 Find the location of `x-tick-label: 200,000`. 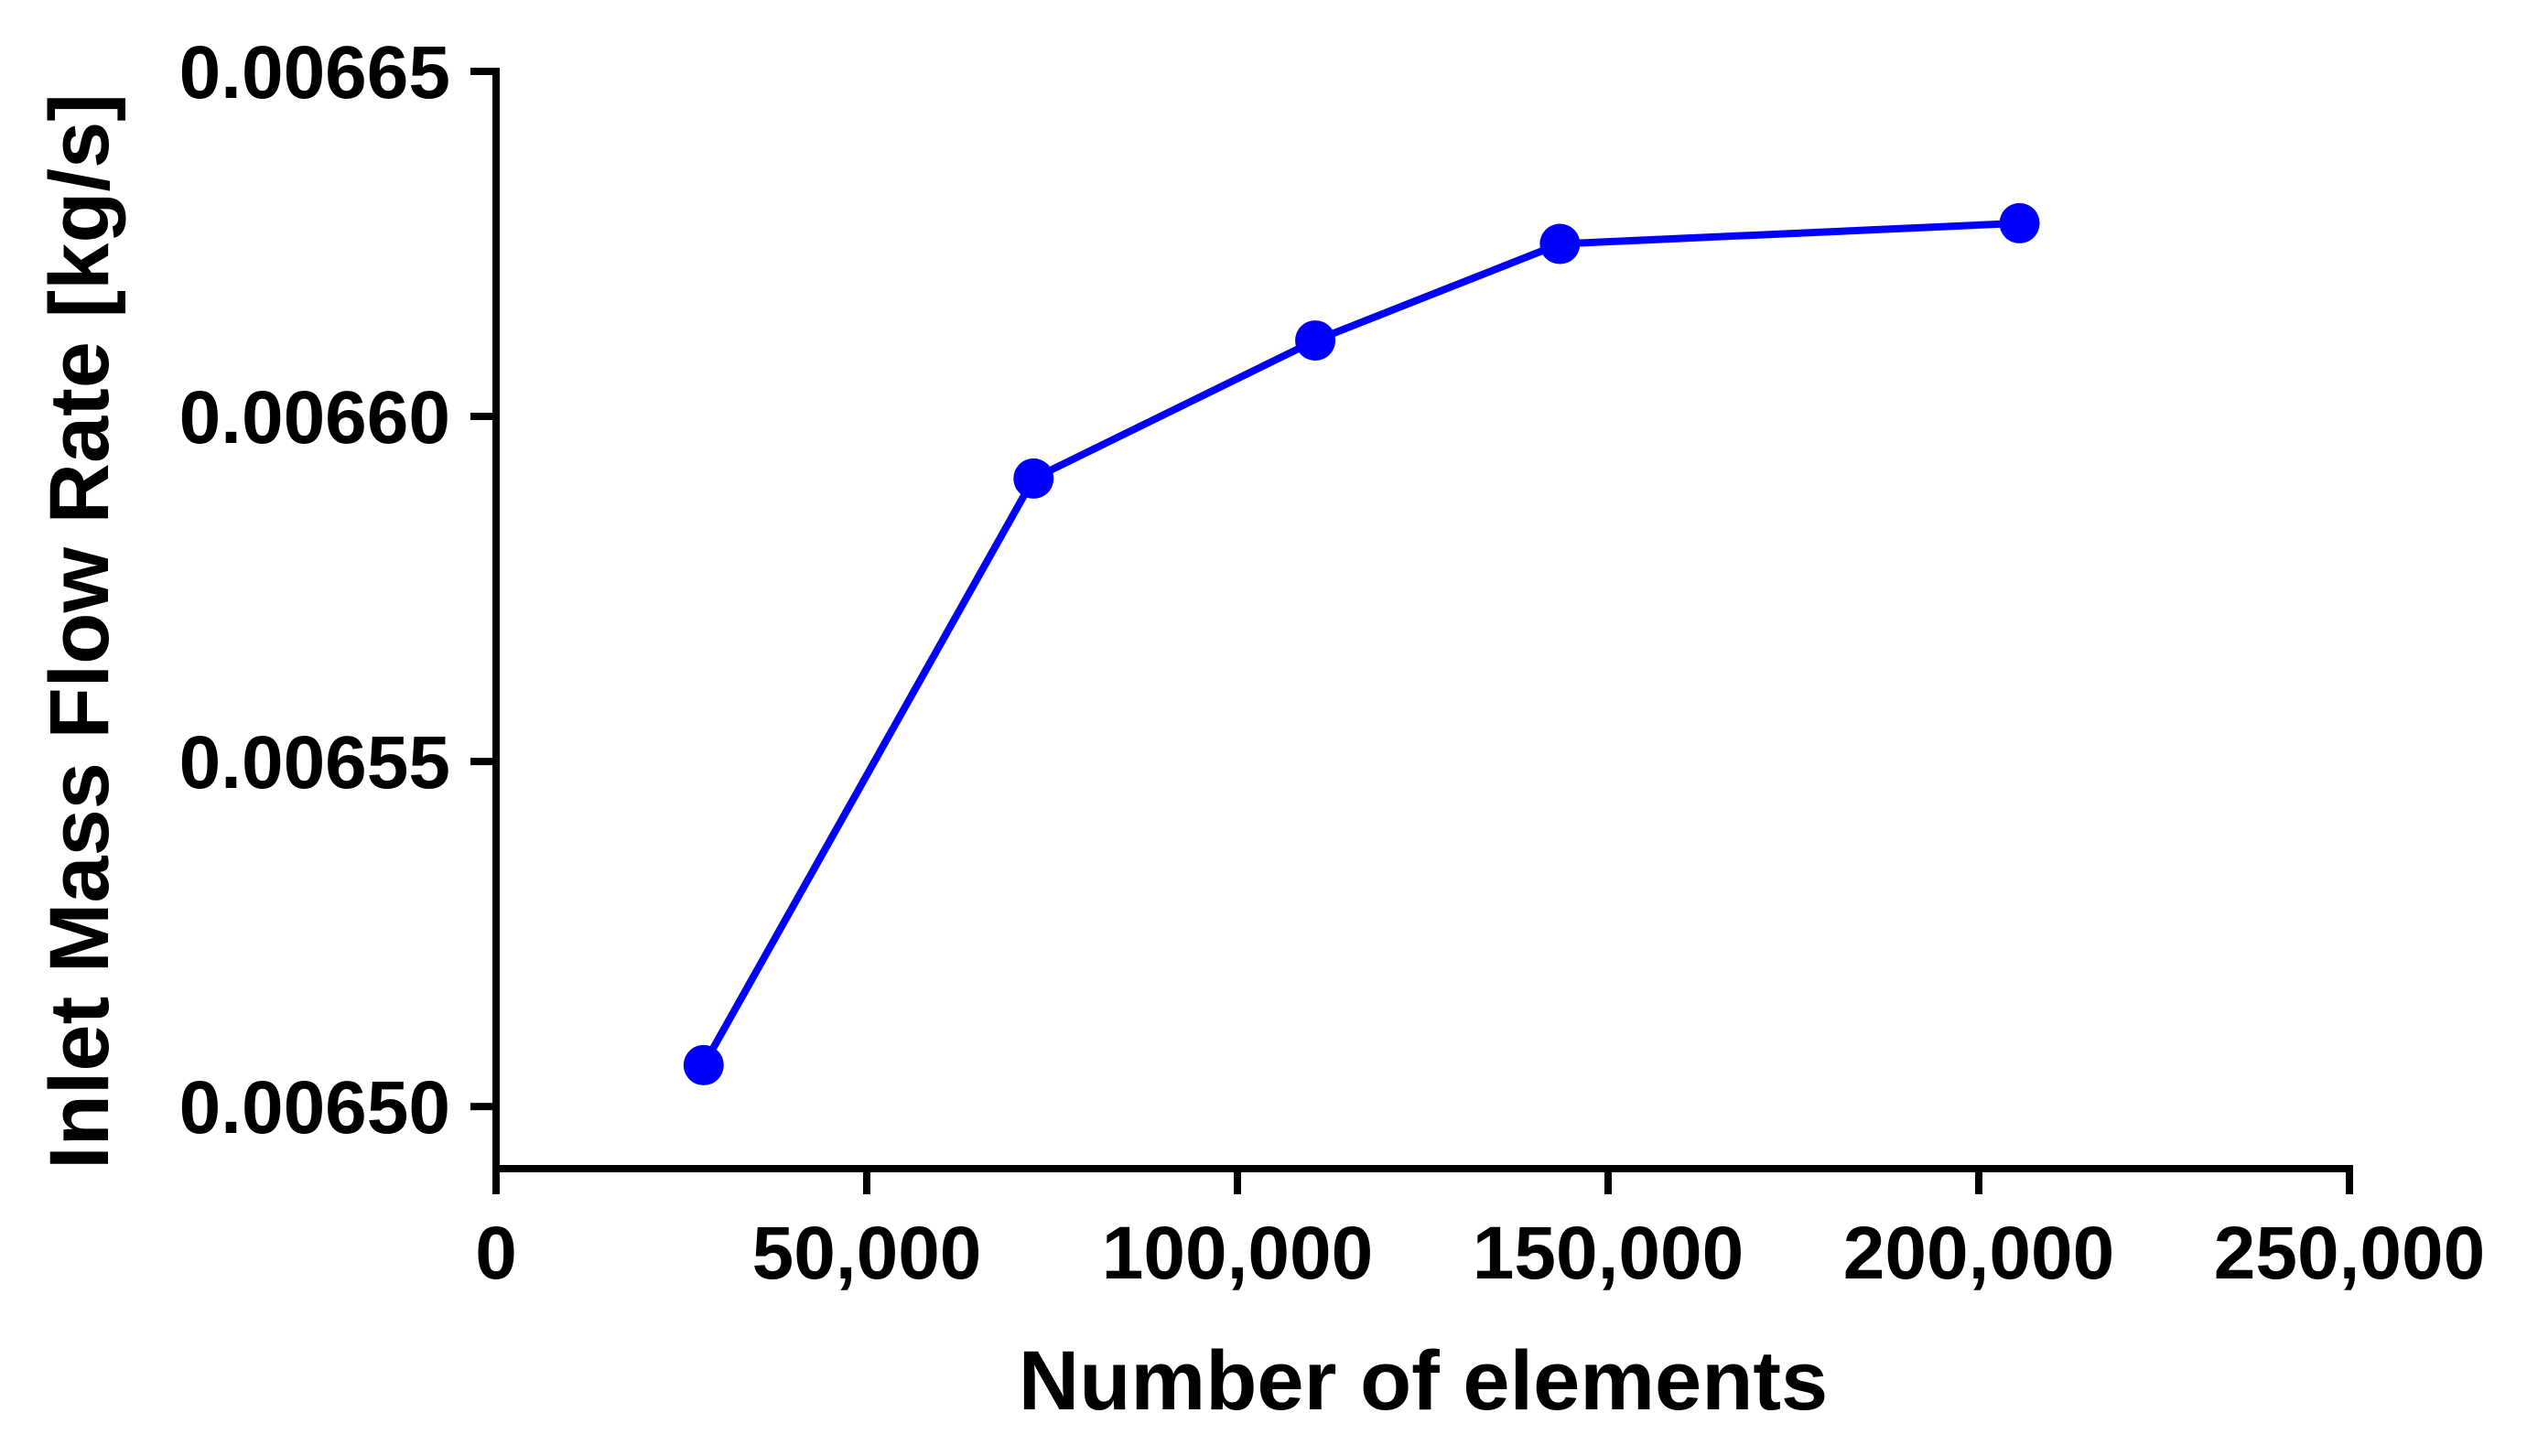

x-tick-label: 200,000 is located at coordinates (1978, 1253).